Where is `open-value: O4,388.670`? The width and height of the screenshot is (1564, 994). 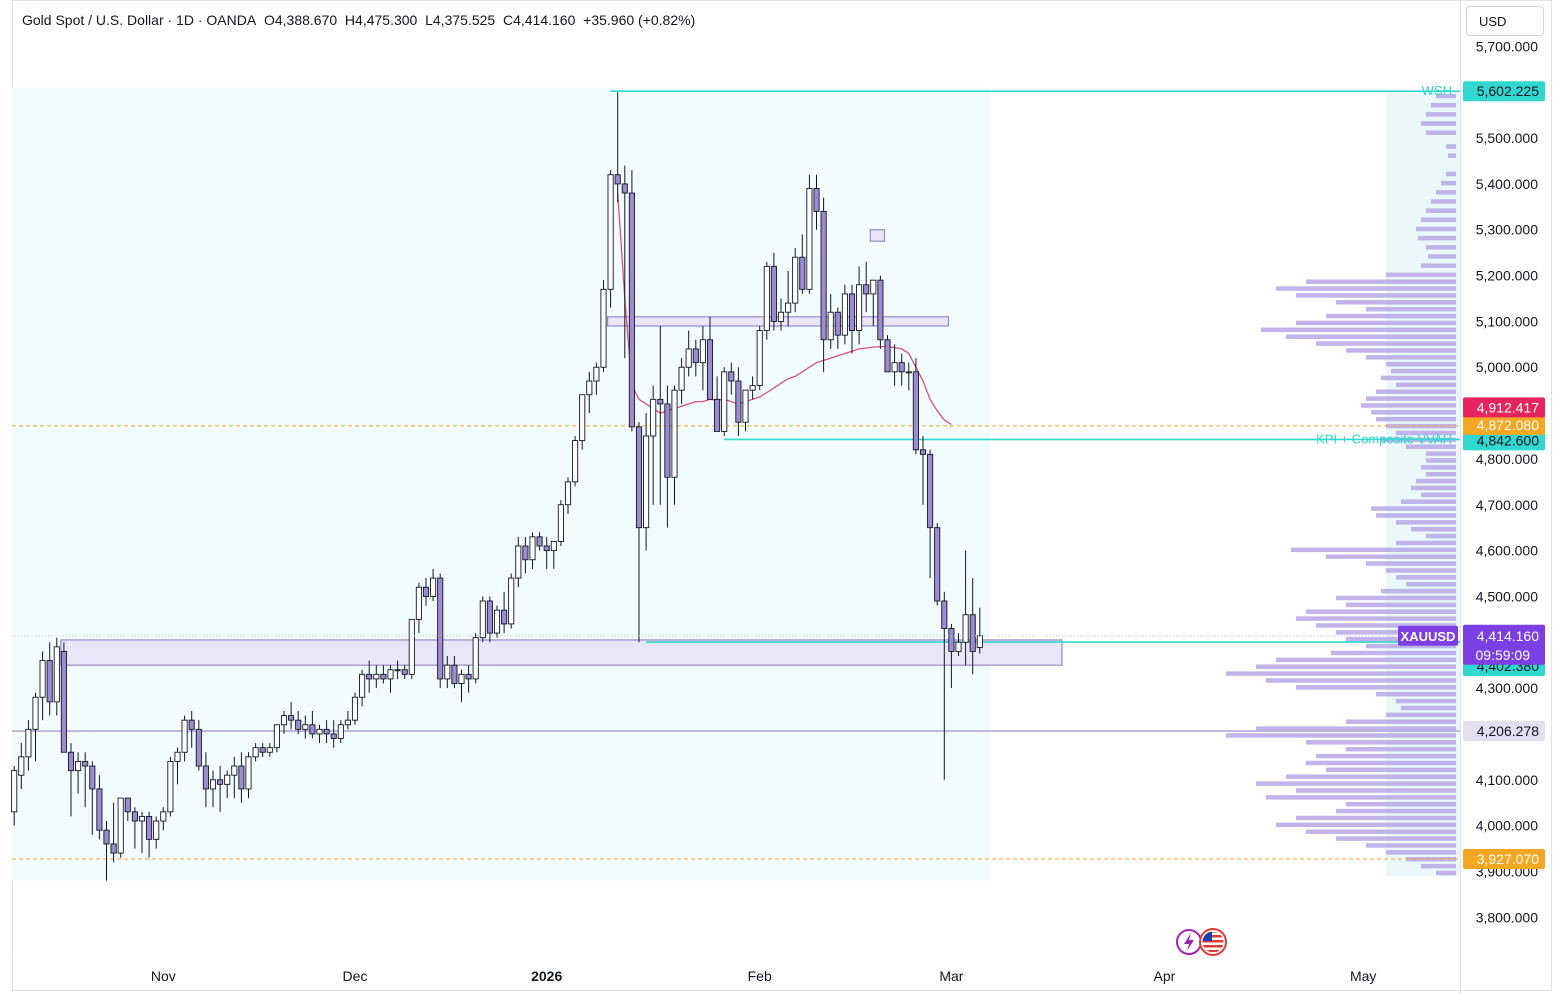
open-value: O4,388.670 is located at coordinates (300, 20).